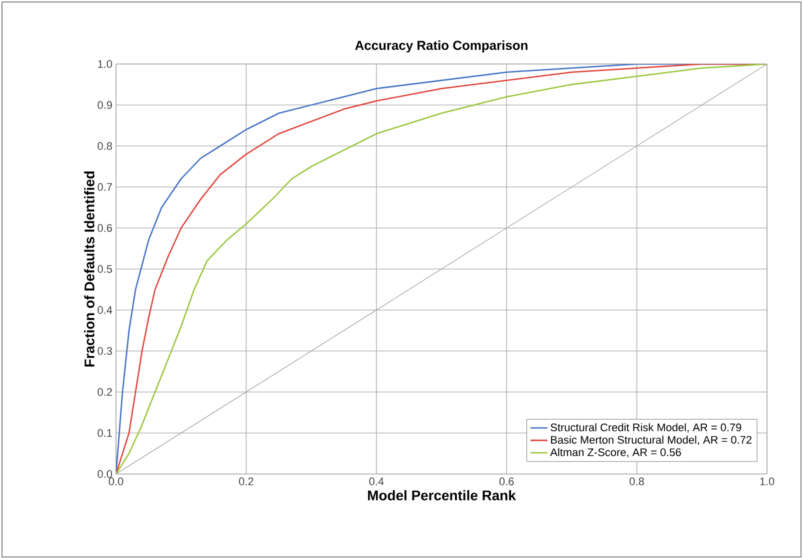  Describe the element at coordinates (105, 105) in the screenshot. I see `y-tick-label: 0.9` at that location.